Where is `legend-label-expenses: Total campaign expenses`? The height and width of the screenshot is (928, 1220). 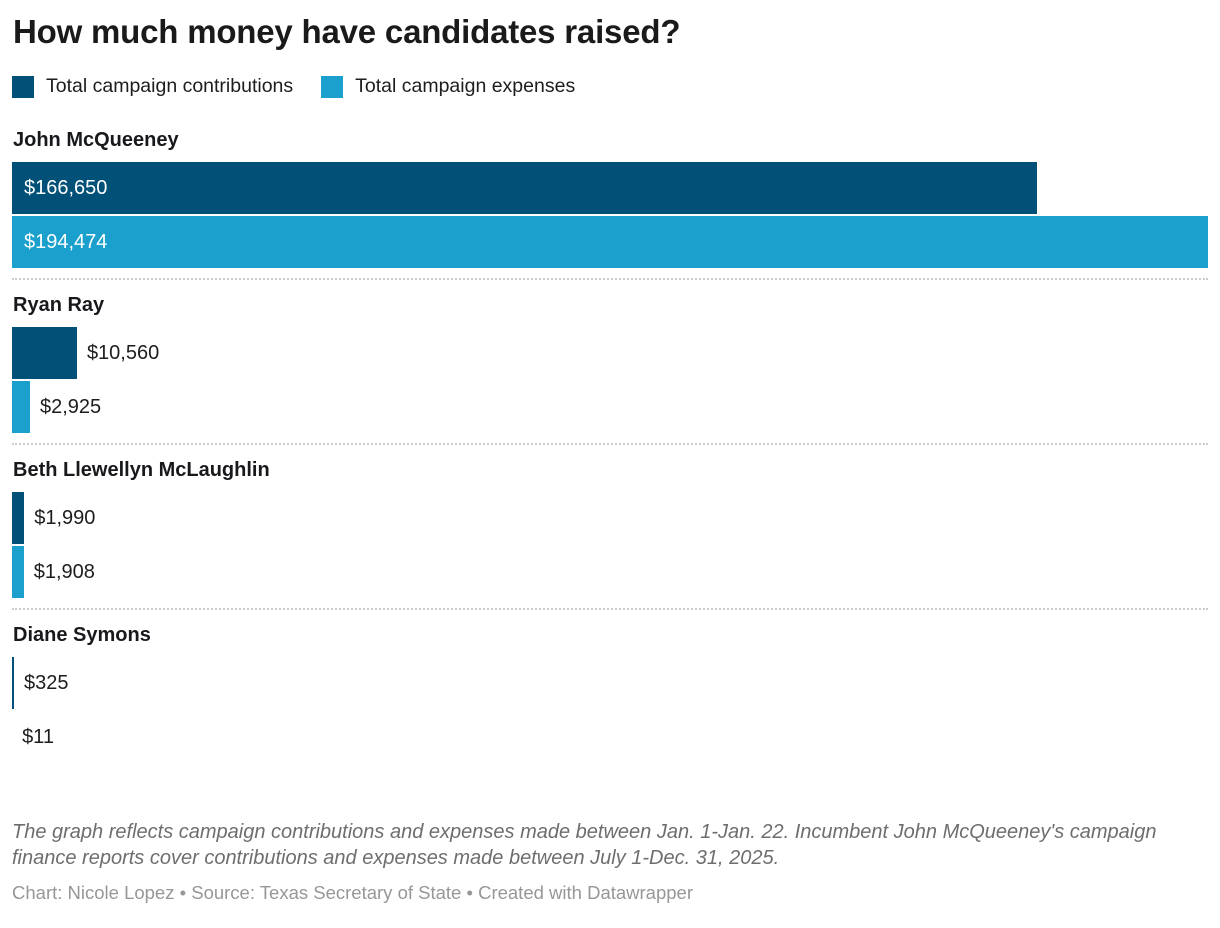
legend-label-expenses: Total campaign expenses is located at coordinates (465, 85).